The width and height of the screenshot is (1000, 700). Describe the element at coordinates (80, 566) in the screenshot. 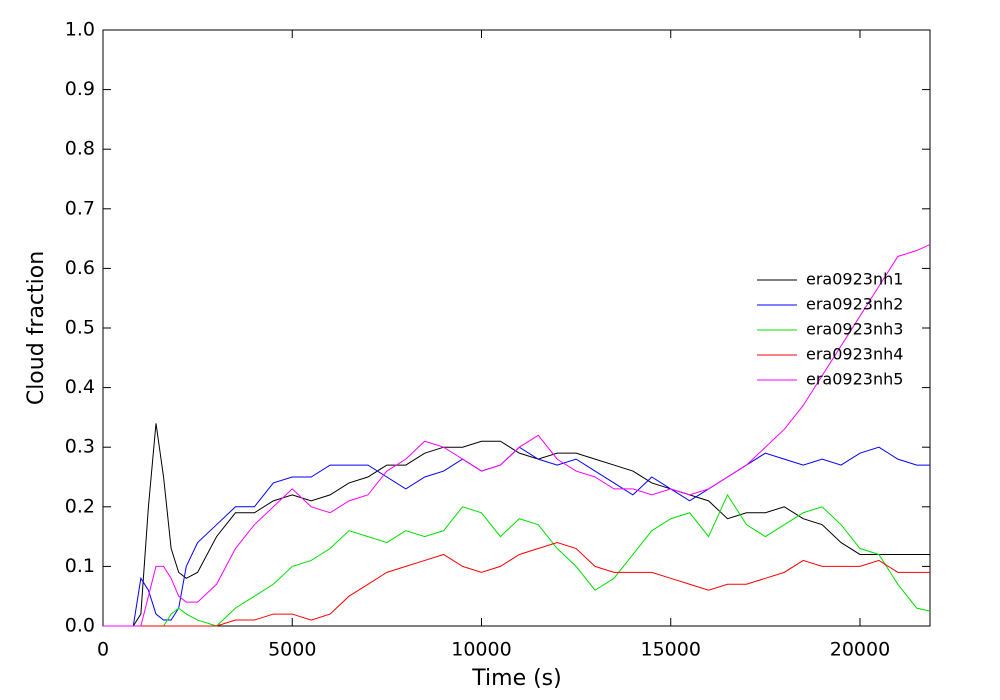

I see `y-tick-label: 0.1` at that location.